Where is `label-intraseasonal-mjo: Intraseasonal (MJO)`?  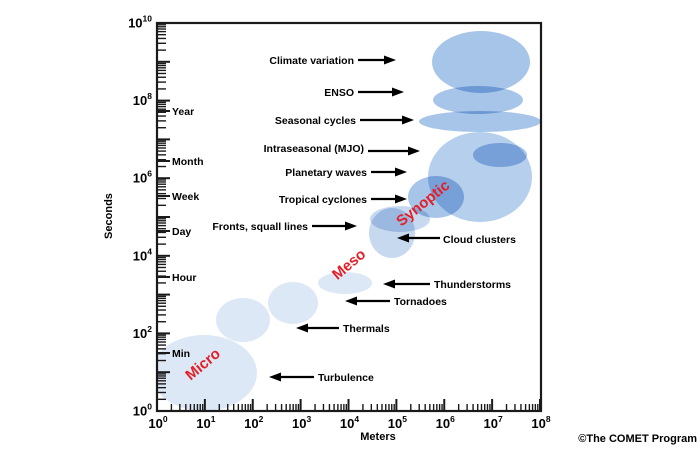
label-intraseasonal-mjo: Intraseasonal (MJO) is located at coordinates (314, 149).